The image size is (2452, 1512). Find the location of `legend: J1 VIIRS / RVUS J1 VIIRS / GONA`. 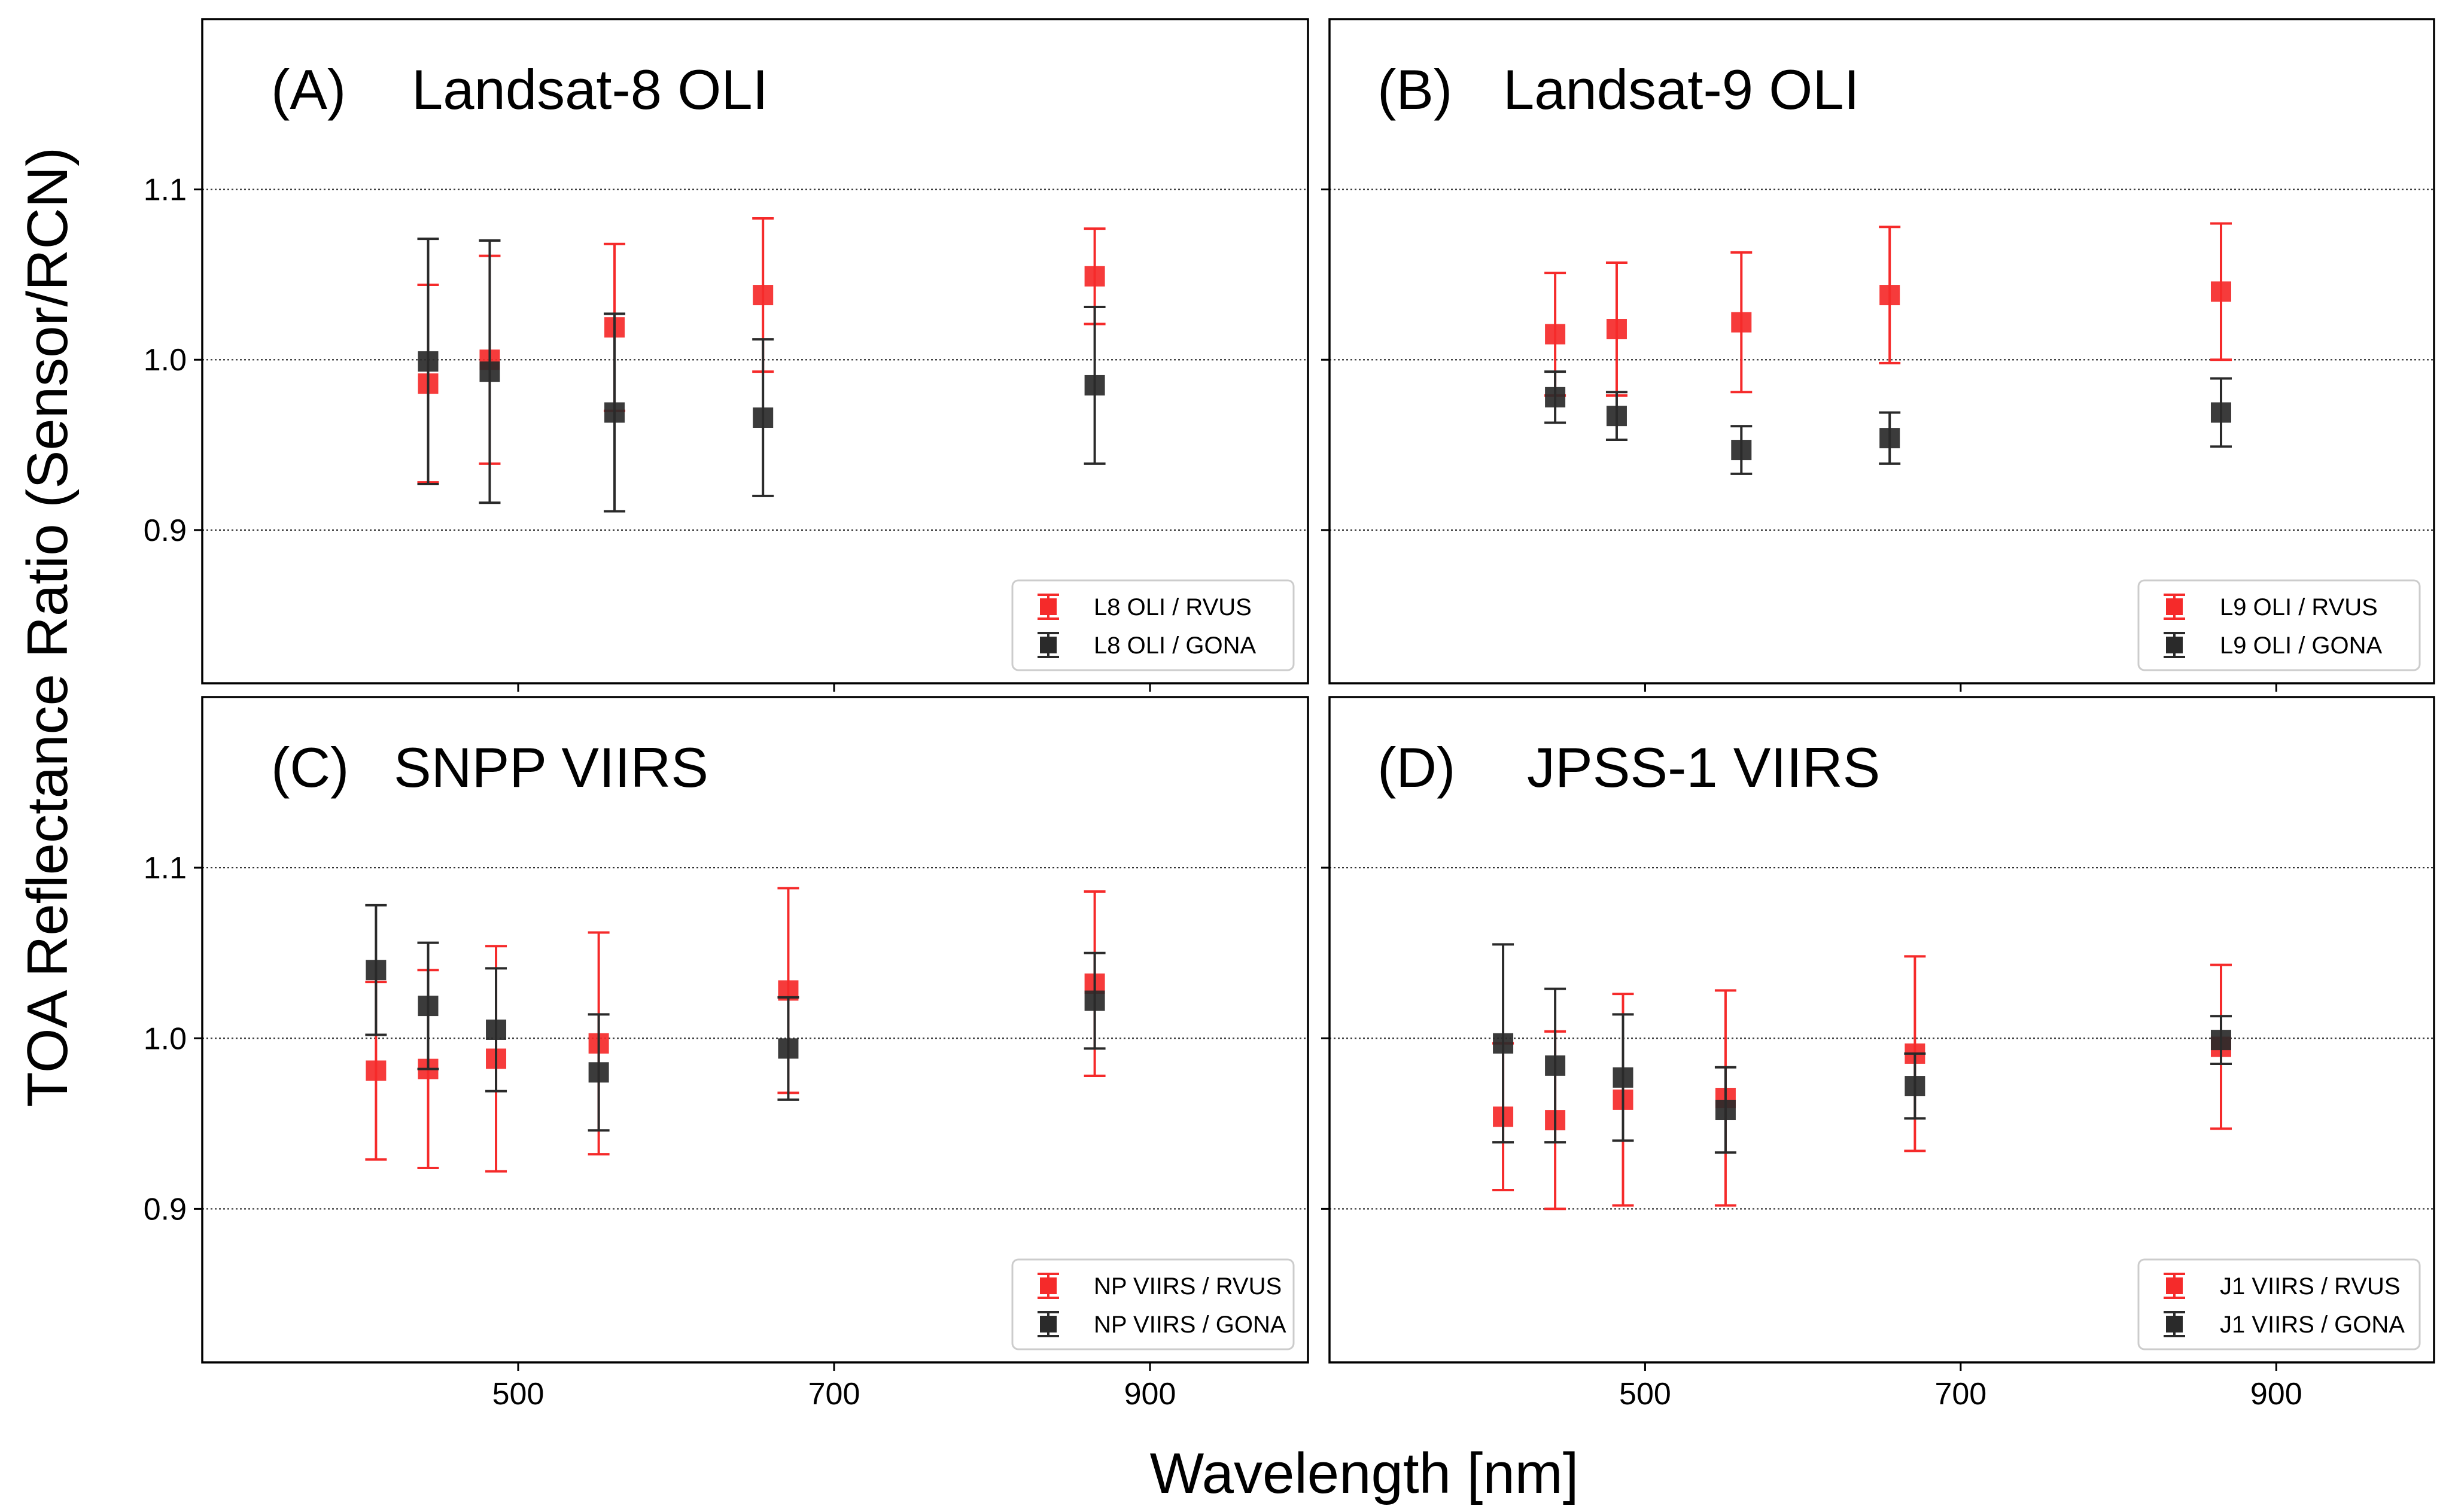

legend: J1 VIIRS / RVUS J1 VIIRS / GONA is located at coordinates (2279, 1304).